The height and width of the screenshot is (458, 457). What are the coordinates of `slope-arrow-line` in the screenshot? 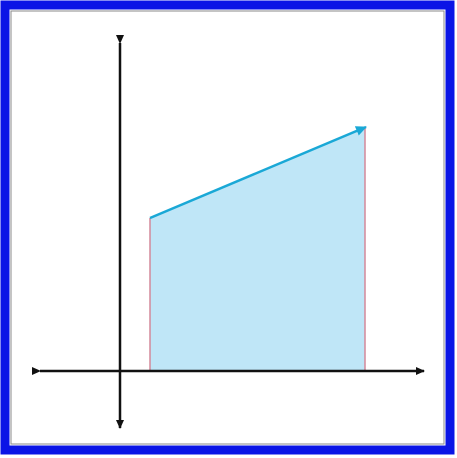 It's located at (258, 172).